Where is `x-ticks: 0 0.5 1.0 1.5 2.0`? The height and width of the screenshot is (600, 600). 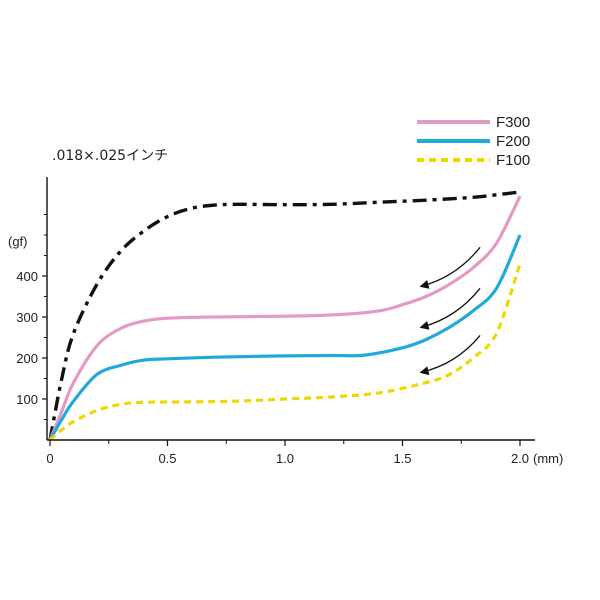 x-ticks: 0 0.5 1.0 1.5 2.0 is located at coordinates (287, 453).